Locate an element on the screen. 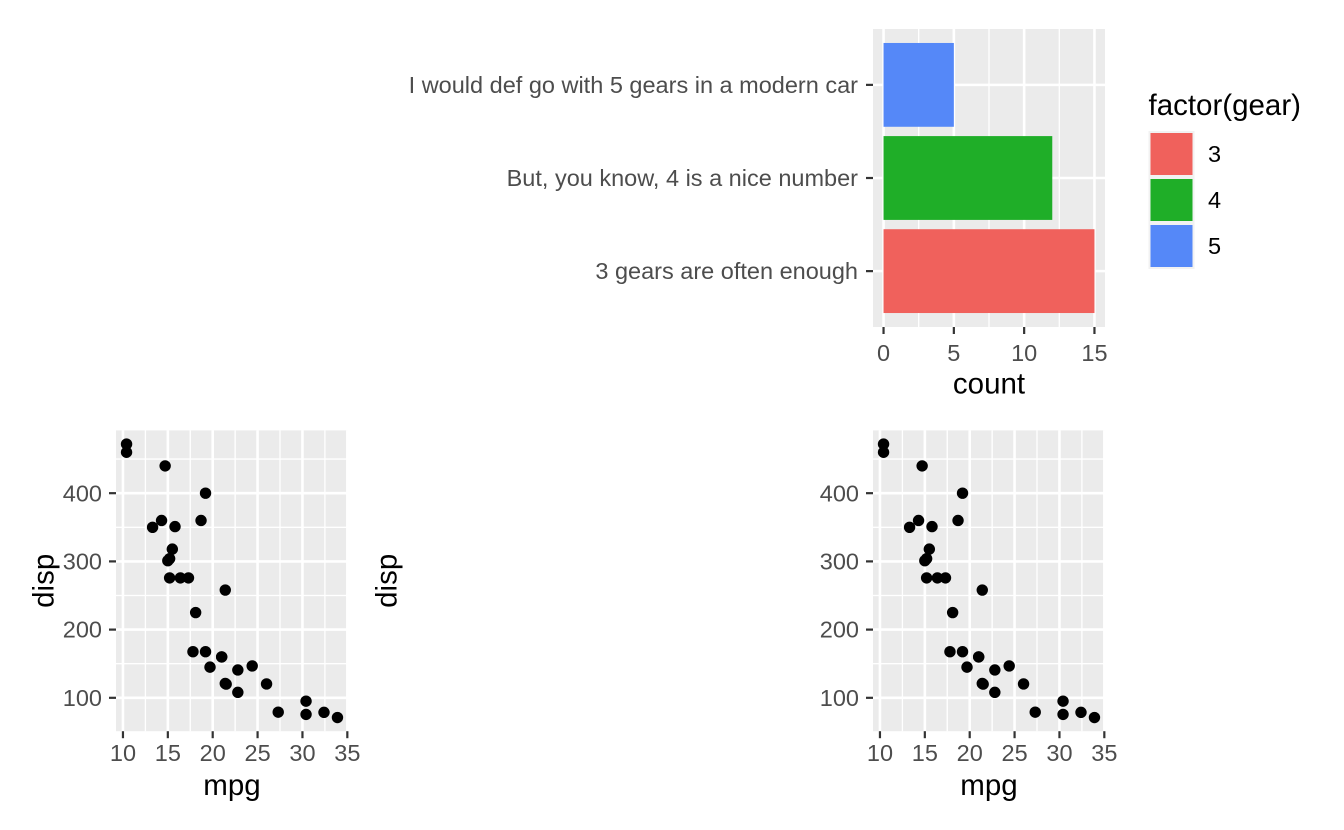 The height and width of the screenshot is (830, 1344). legend-key-label: 4 is located at coordinates (1214, 200).